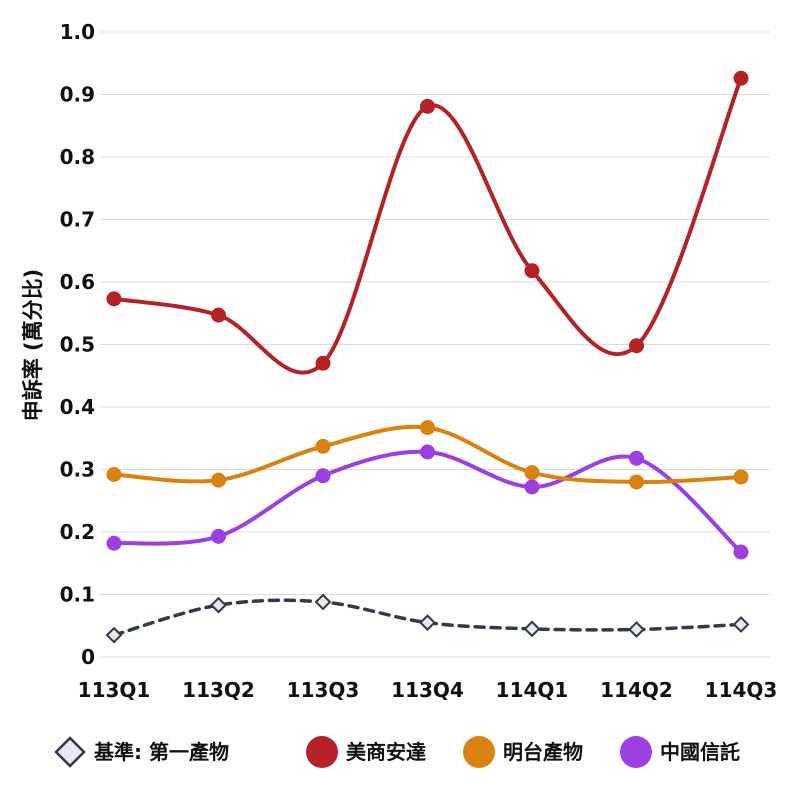 The image size is (800, 800). Describe the element at coordinates (77, 282) in the screenshot. I see `y-tick-label: 0.6` at that location.